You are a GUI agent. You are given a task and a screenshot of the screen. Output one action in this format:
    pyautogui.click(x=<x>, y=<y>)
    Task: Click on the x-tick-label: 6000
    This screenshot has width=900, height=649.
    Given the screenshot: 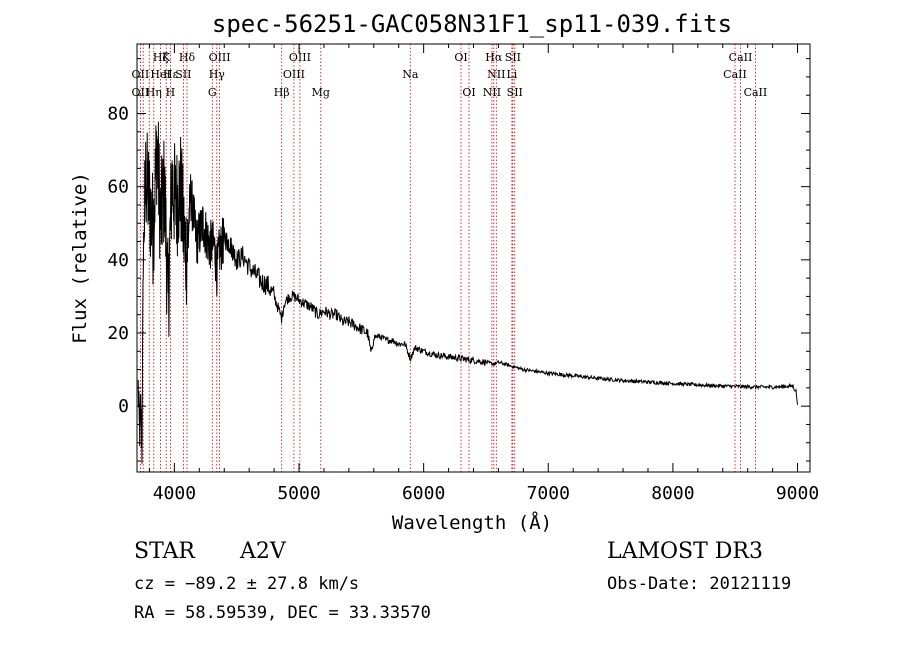 What is the action you would take?
    pyautogui.click(x=423, y=493)
    